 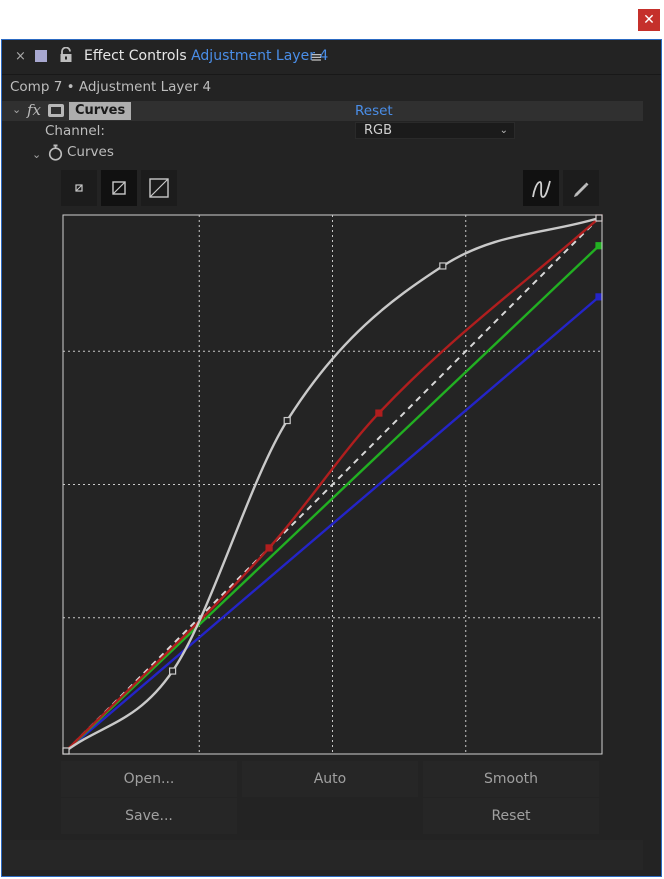 What do you see at coordinates (503, 130) in the screenshot?
I see `chevron-down-icon: ⌄` at bounding box center [503, 130].